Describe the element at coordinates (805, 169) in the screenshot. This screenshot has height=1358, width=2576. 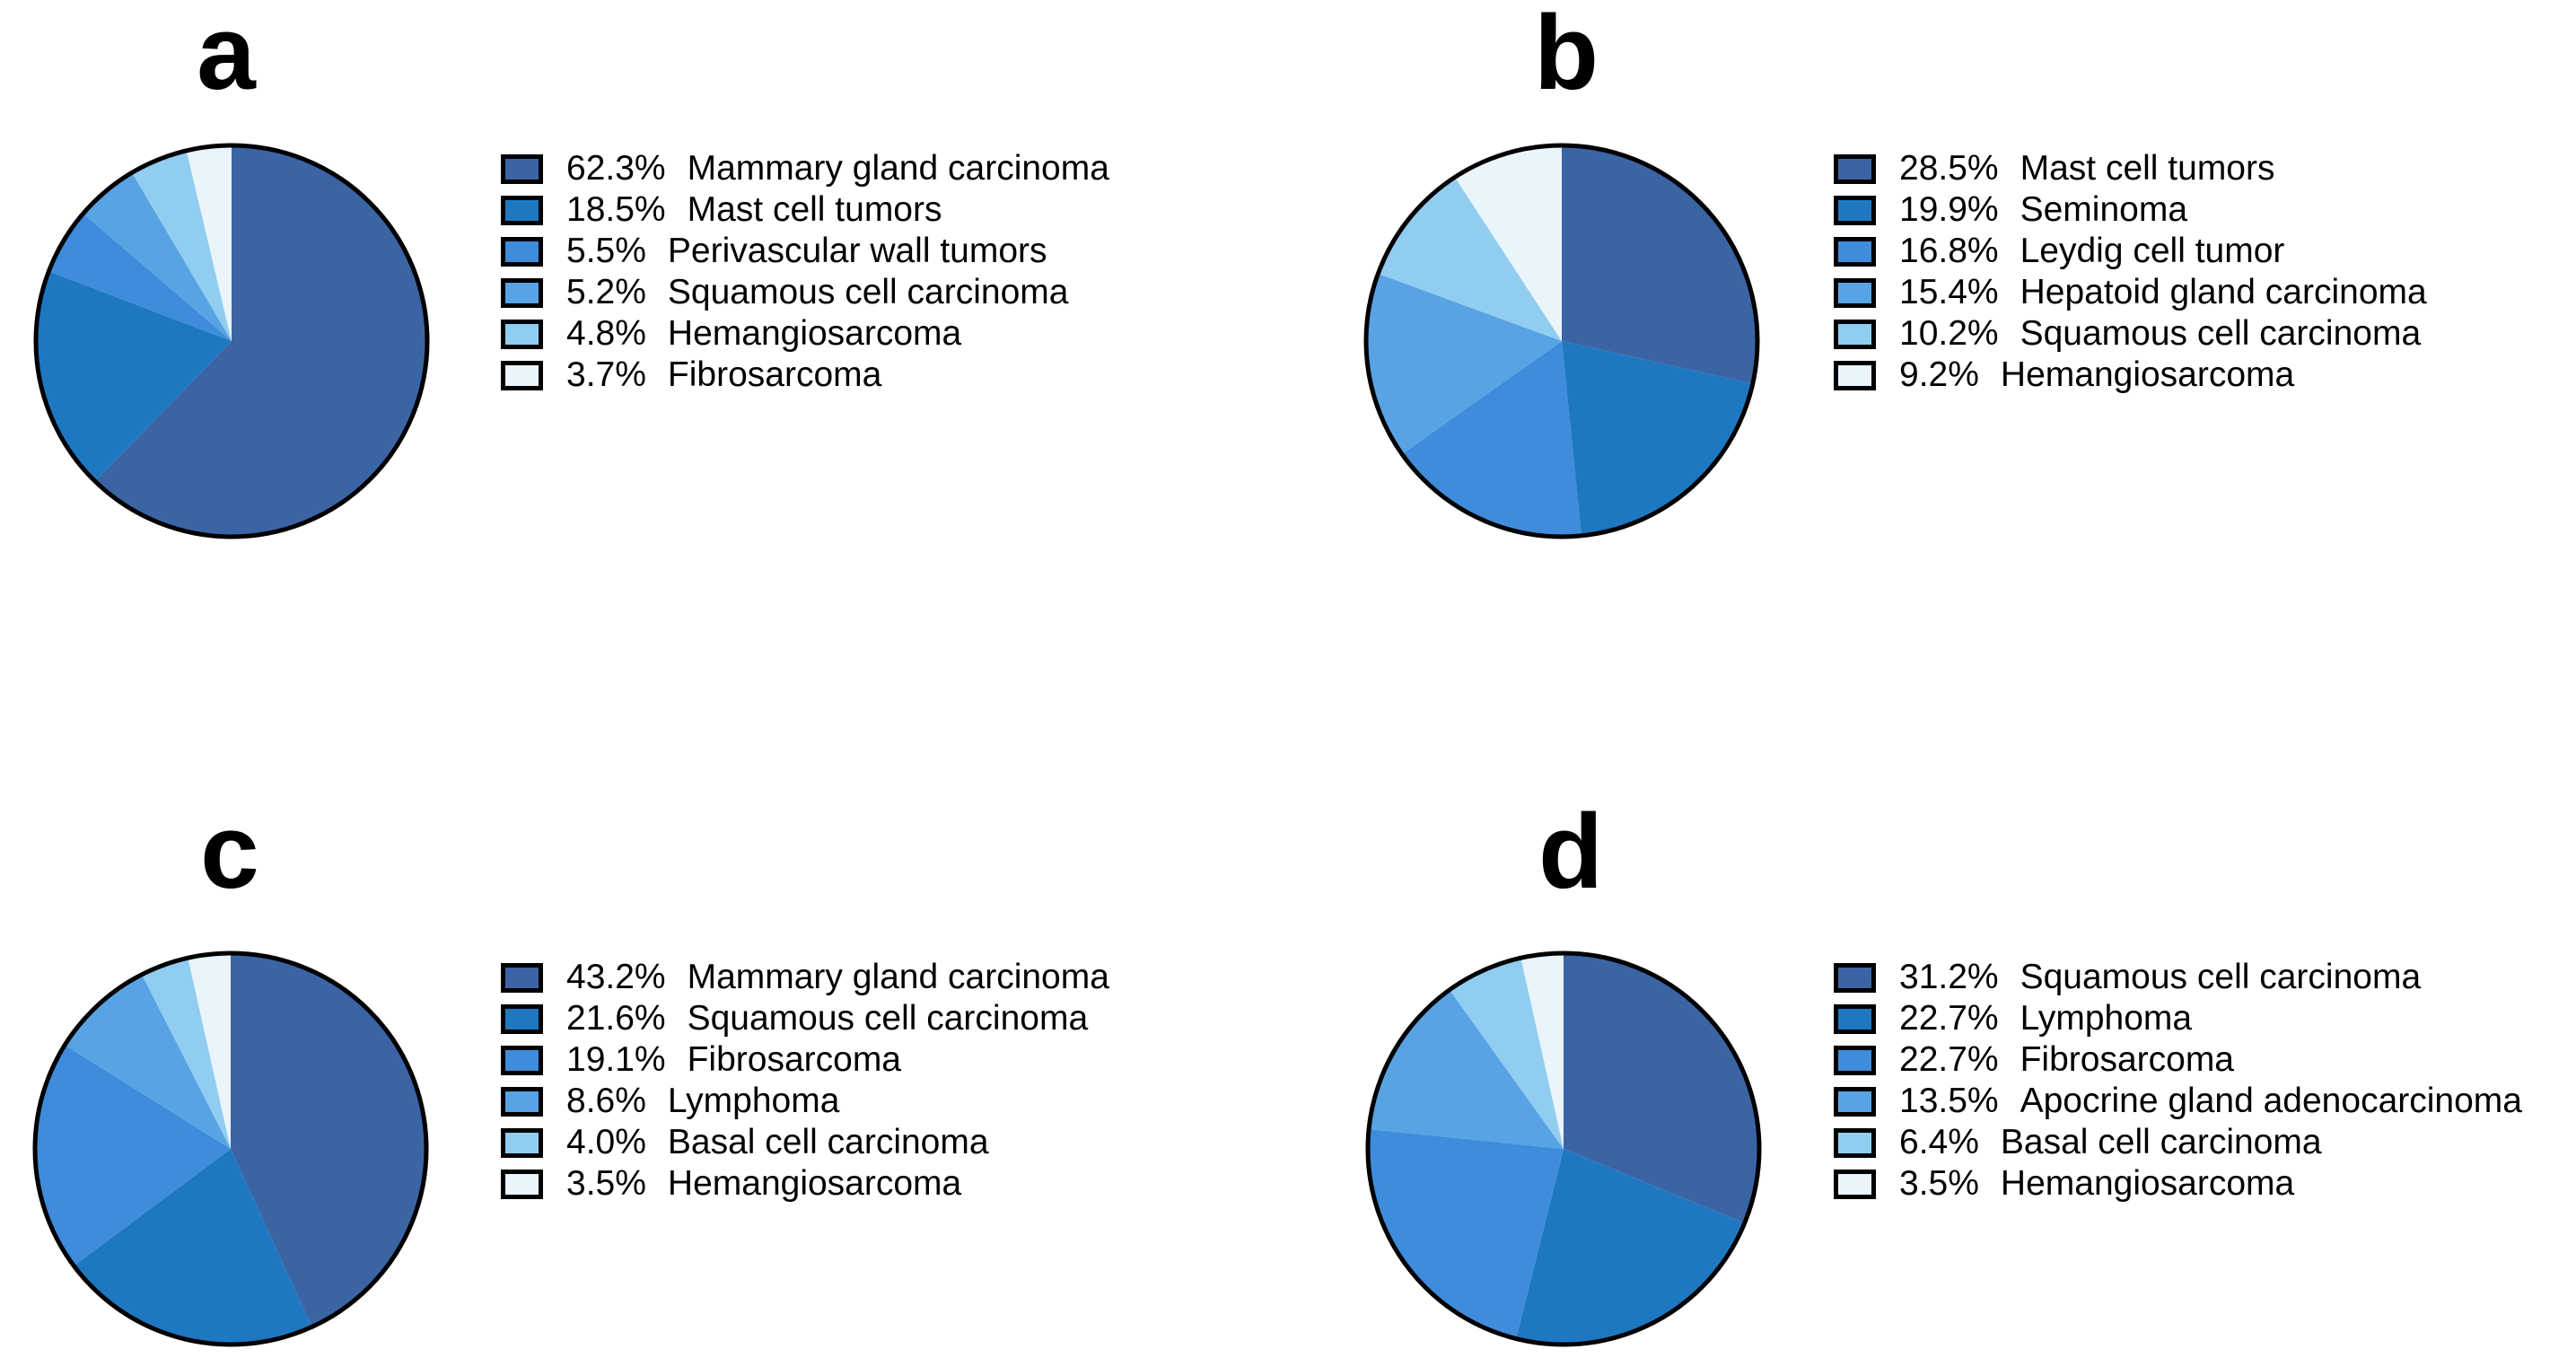
I see `legend-item: 62.3% Mammary gland carcinoma` at that location.